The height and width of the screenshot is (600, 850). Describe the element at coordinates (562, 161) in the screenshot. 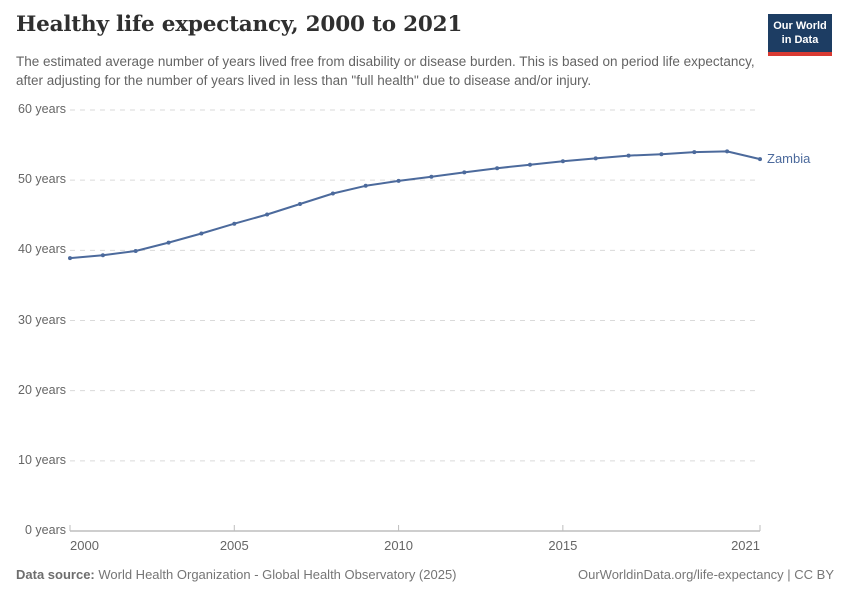

I see `data-point-2015` at that location.